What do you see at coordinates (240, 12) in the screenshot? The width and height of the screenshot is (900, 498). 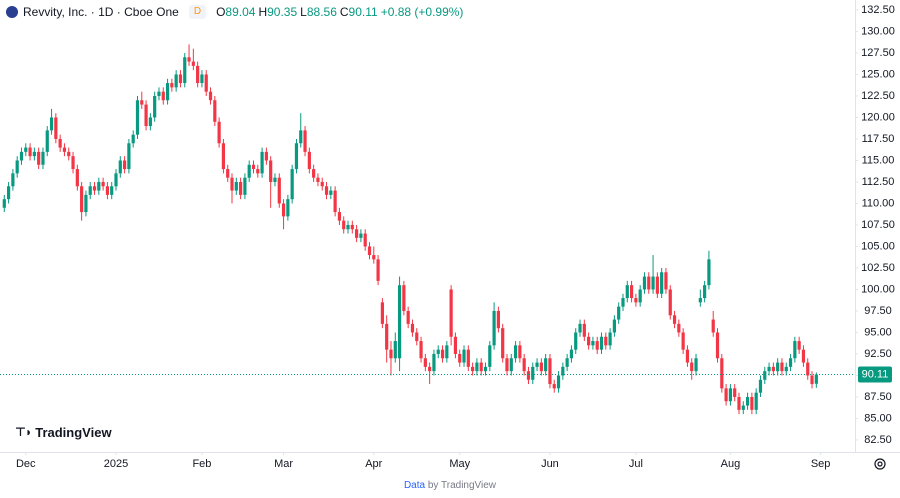 I see `ohlc-value: 89.04` at bounding box center [240, 12].